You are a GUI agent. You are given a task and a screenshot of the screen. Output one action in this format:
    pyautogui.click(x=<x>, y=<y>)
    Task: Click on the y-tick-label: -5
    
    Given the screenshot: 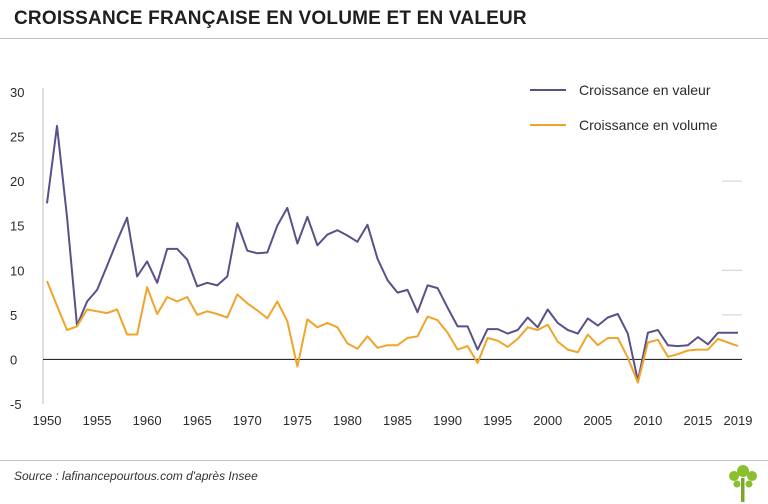 What is the action you would take?
    pyautogui.click(x=16, y=404)
    